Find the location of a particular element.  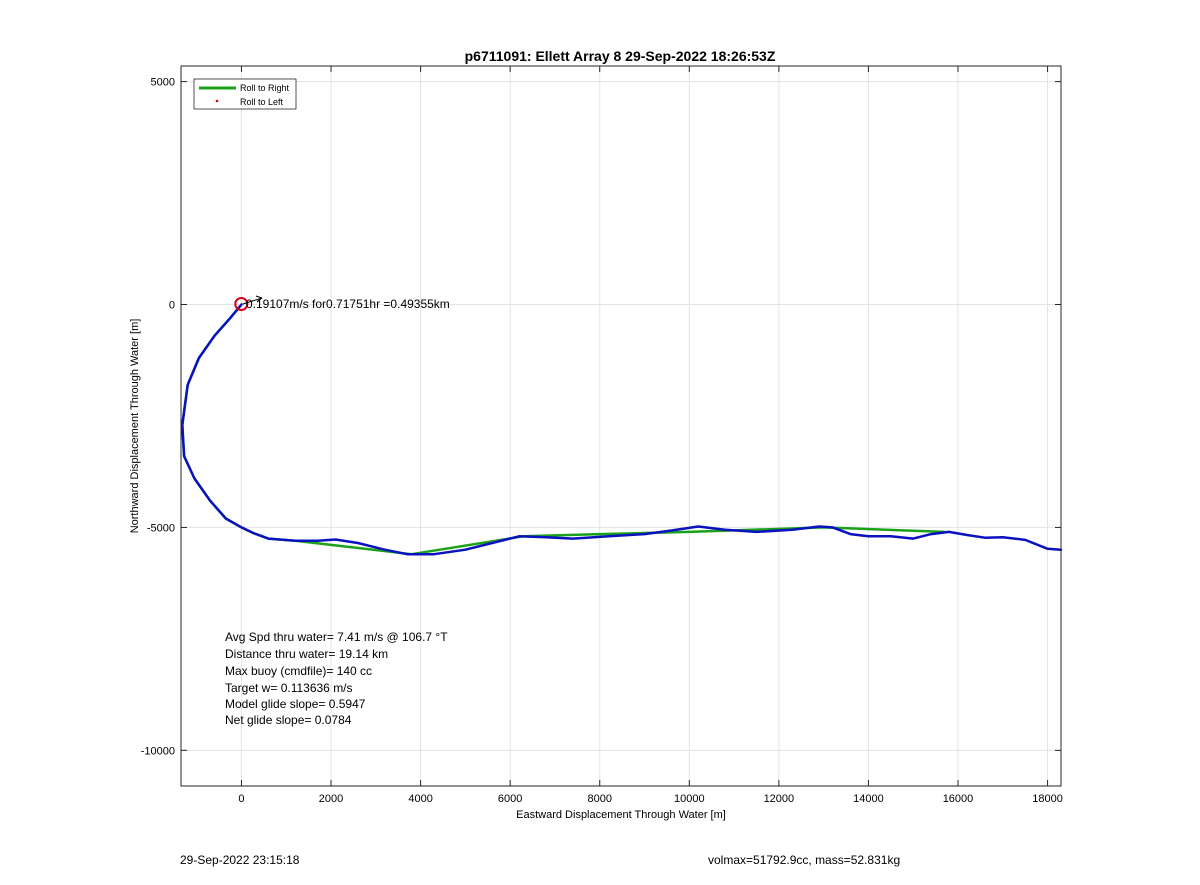

start-marker-ring is located at coordinates (241, 304).